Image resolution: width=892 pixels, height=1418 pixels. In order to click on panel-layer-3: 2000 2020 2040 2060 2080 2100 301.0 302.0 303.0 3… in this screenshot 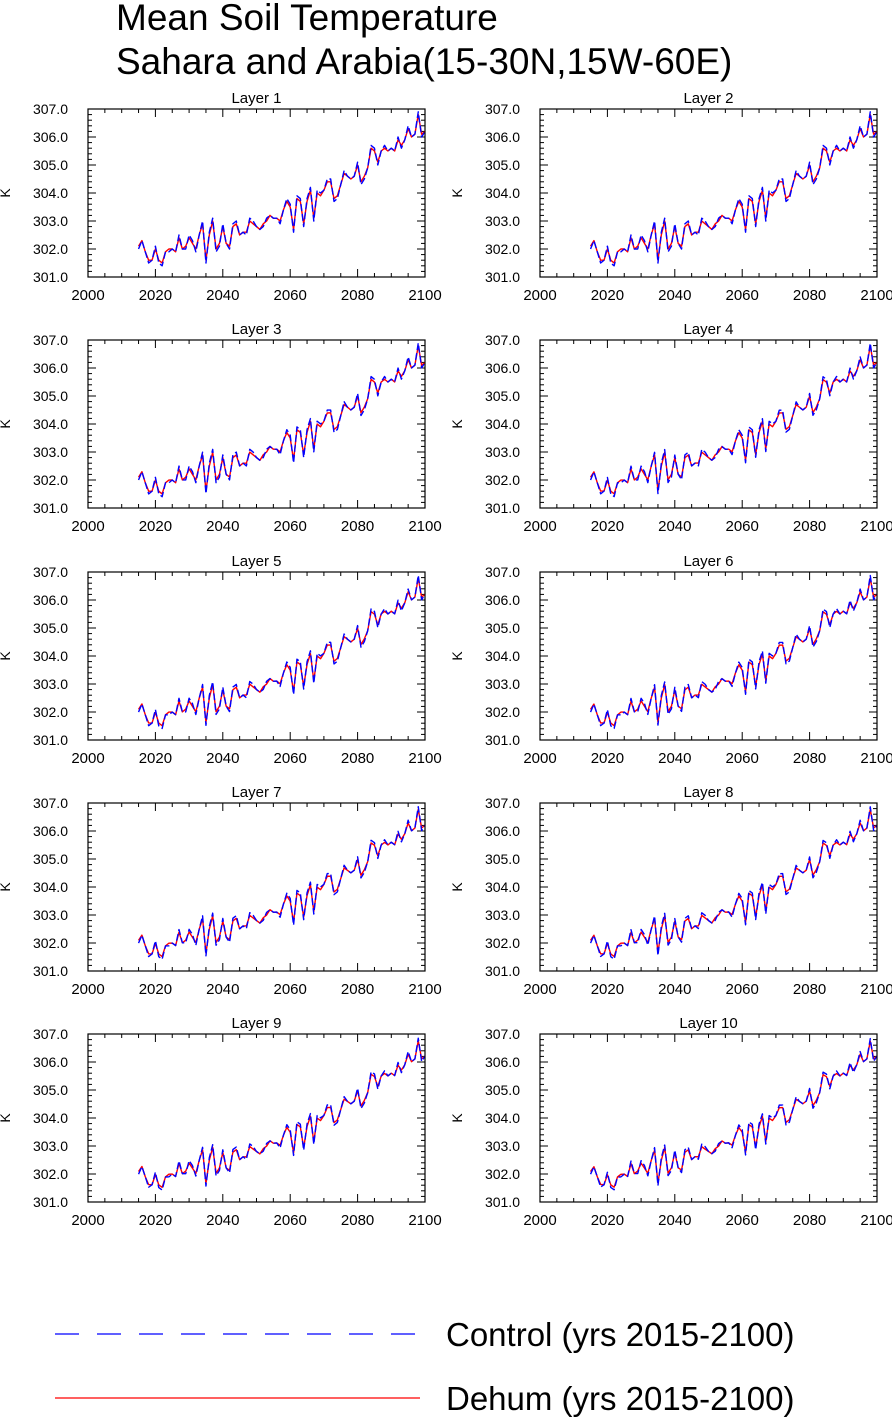, I will do `click(221, 428)`.